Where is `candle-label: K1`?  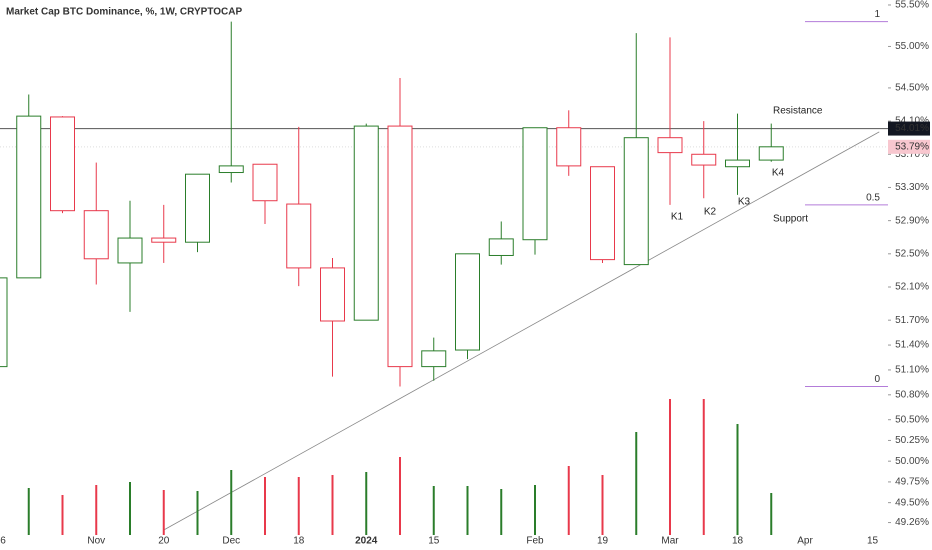
candle-label: K1 is located at coordinates (677, 217).